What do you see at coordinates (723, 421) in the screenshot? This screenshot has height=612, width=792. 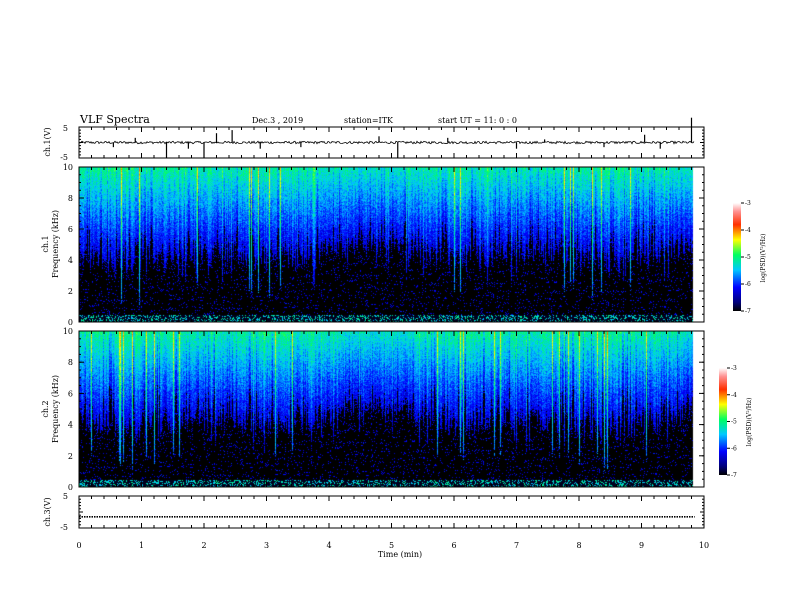 I see `ch2-colorbar` at bounding box center [723, 421].